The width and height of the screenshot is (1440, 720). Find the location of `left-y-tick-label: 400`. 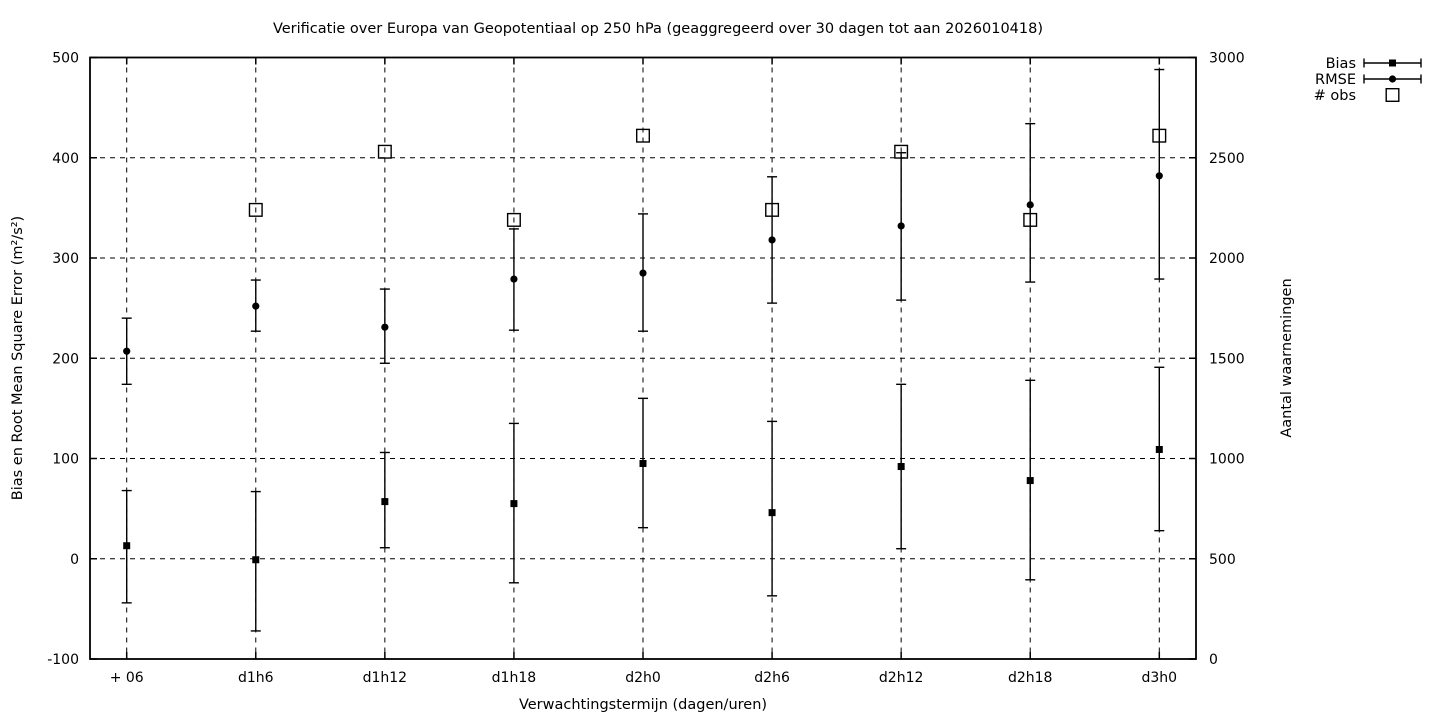

left-y-tick-label: 400 is located at coordinates (65, 159).